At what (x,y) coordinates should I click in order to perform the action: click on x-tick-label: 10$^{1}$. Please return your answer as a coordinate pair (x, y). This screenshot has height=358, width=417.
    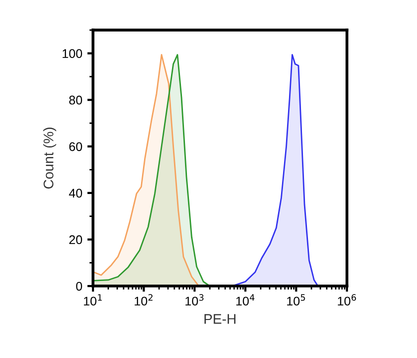
    Looking at the image, I should click on (93, 300).